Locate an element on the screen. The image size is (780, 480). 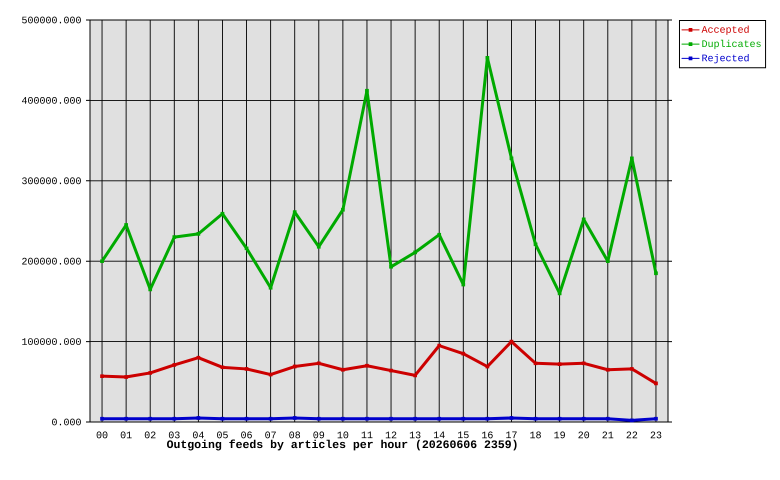
x-tick-label: 04 is located at coordinates (198, 435).